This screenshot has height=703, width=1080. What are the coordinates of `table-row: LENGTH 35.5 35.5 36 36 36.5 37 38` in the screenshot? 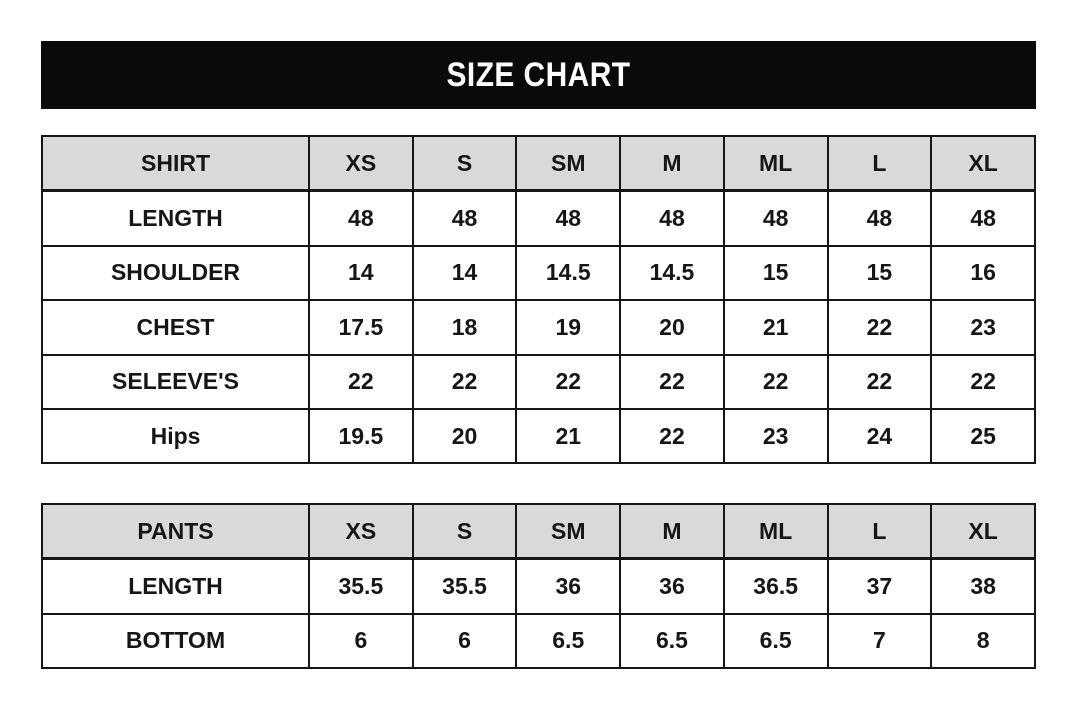 It's located at (538, 586).